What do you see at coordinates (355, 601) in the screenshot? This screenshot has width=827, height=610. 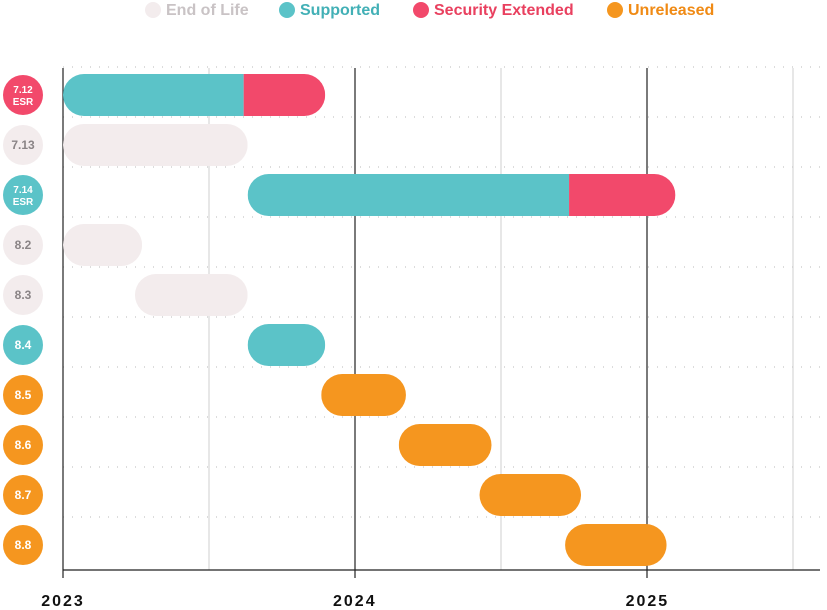 I see `x-tick-label: 2024` at bounding box center [355, 601].